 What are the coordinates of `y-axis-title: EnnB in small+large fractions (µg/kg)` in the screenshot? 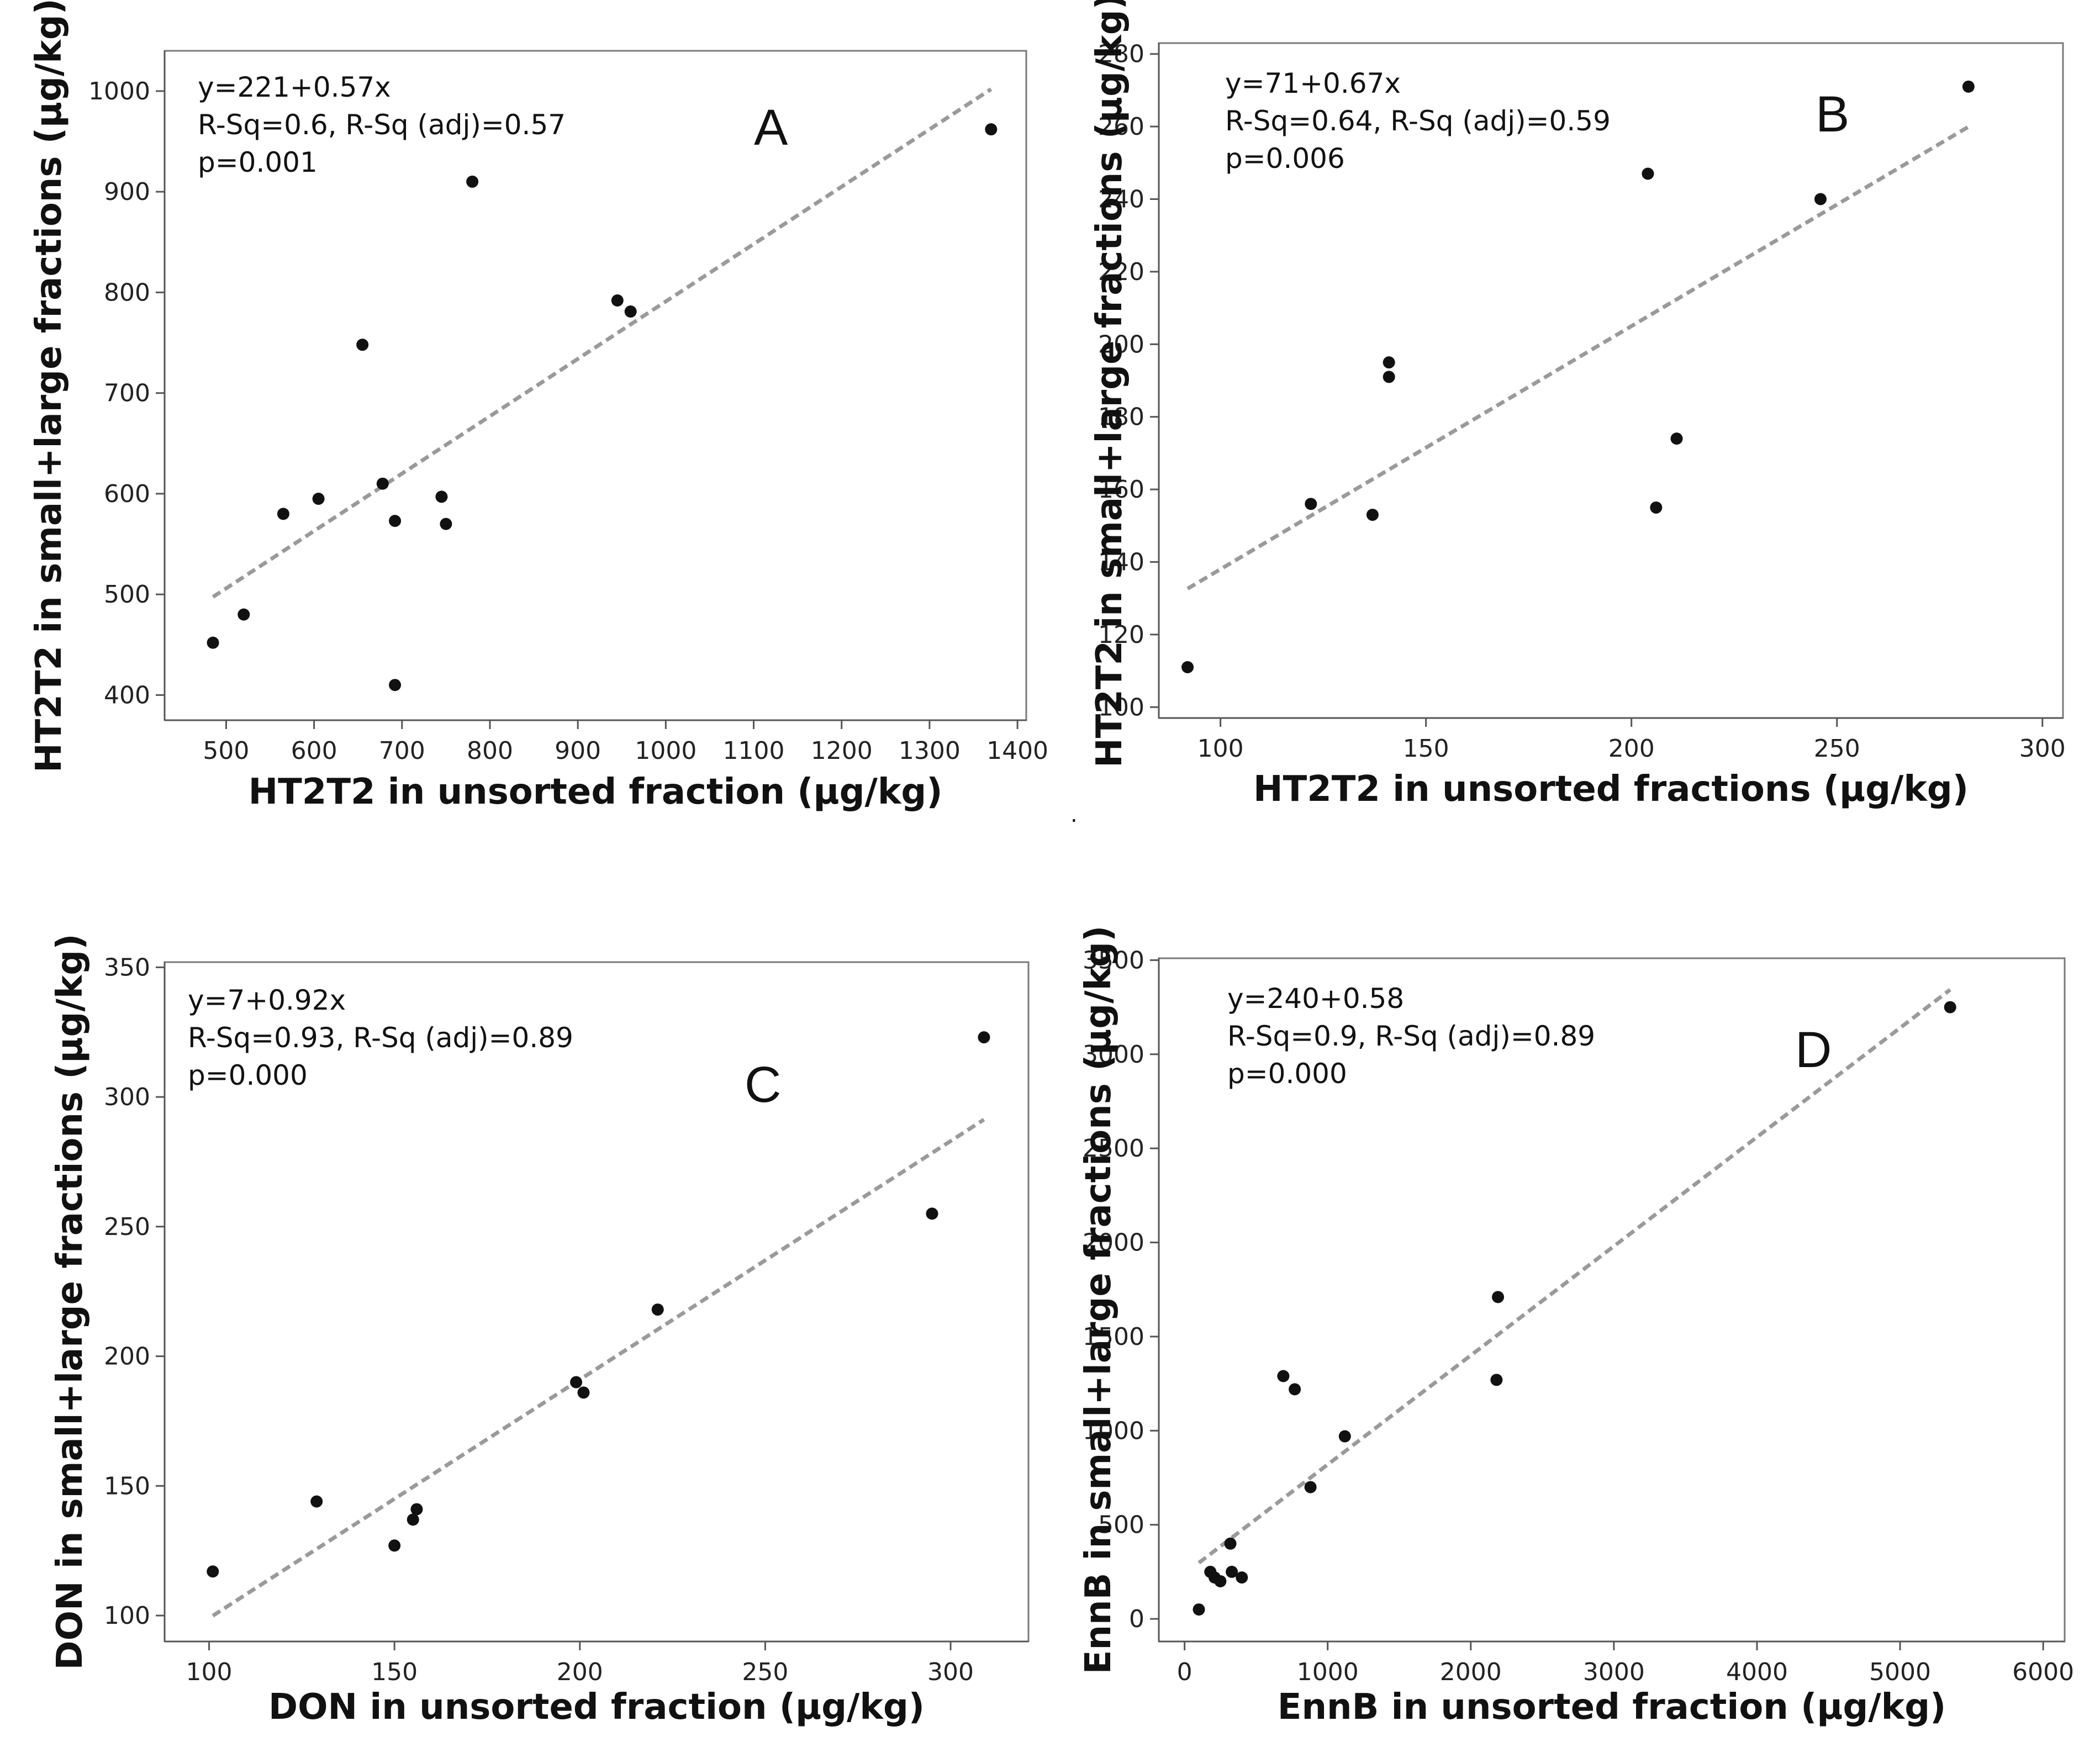 It's located at (1099, 1300).